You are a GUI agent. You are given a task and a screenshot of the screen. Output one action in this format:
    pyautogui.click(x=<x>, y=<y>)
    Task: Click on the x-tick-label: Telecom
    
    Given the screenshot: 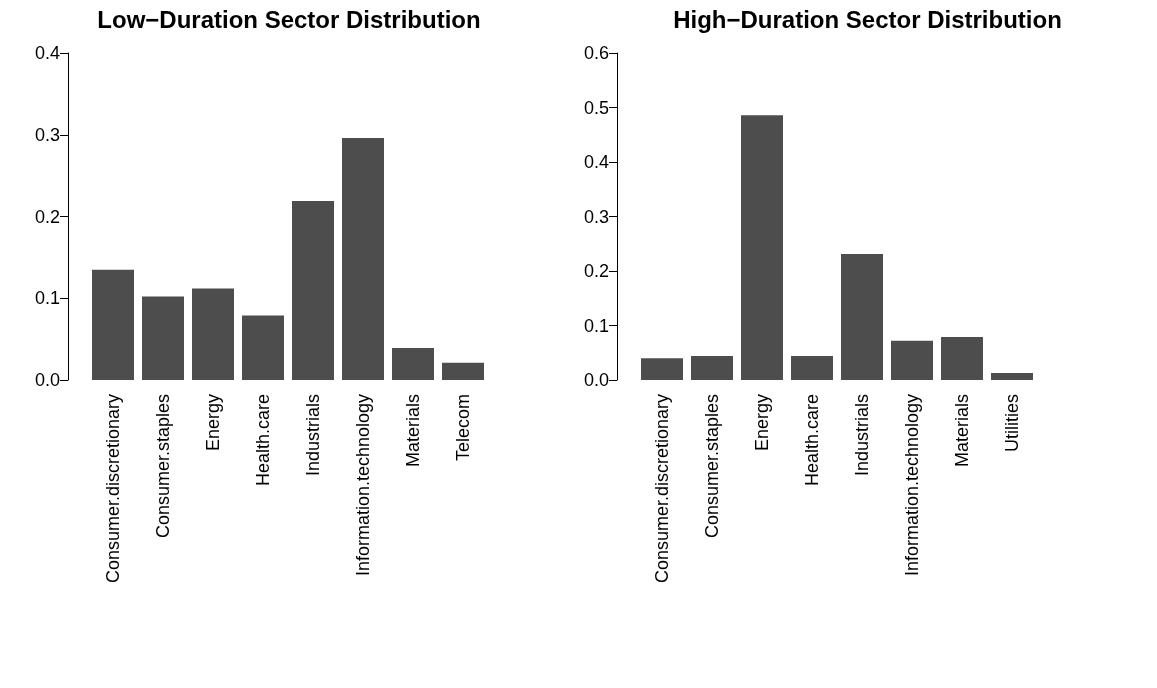 What is the action you would take?
    pyautogui.click(x=463, y=428)
    